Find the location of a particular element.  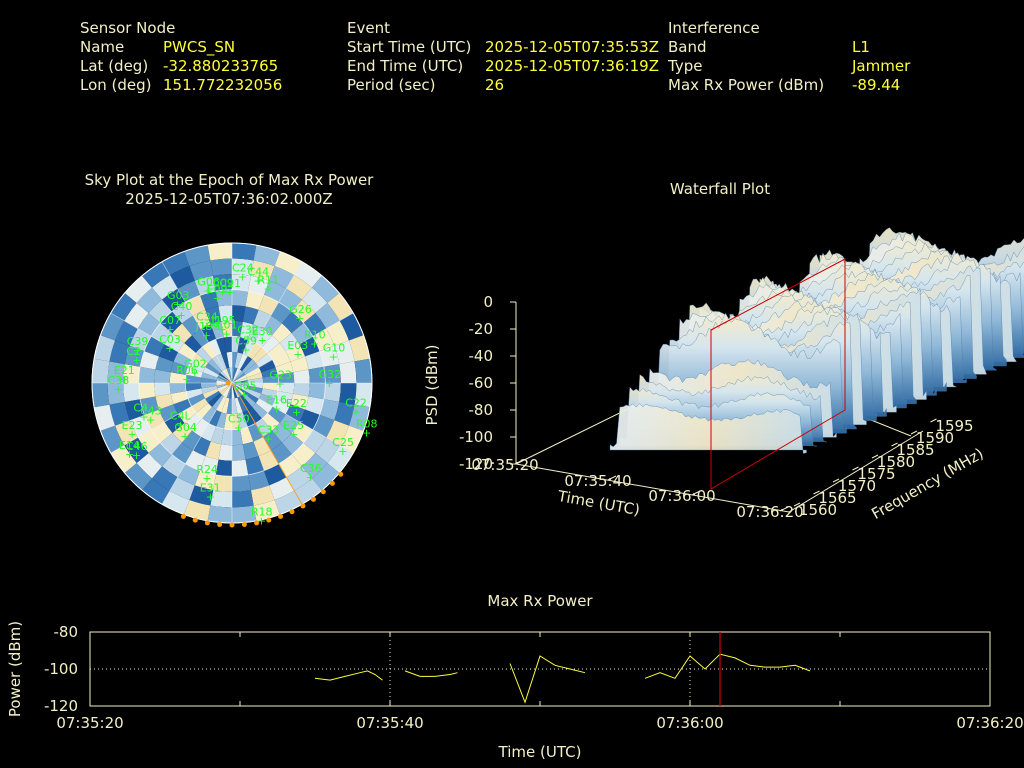

sky-azimuth-line is located at coordinates (171, 418).